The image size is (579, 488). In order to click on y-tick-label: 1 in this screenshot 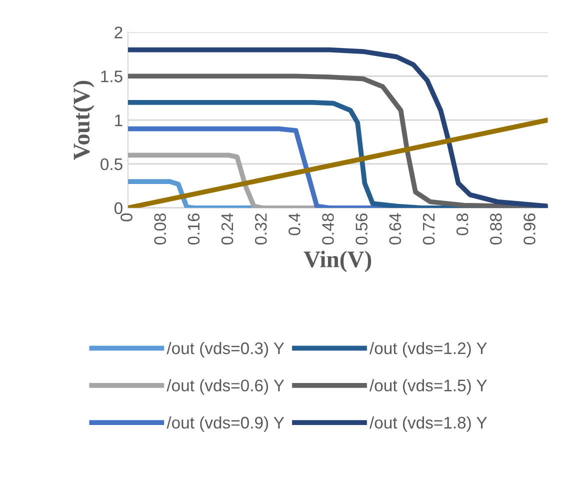, I will do `click(118, 120)`.